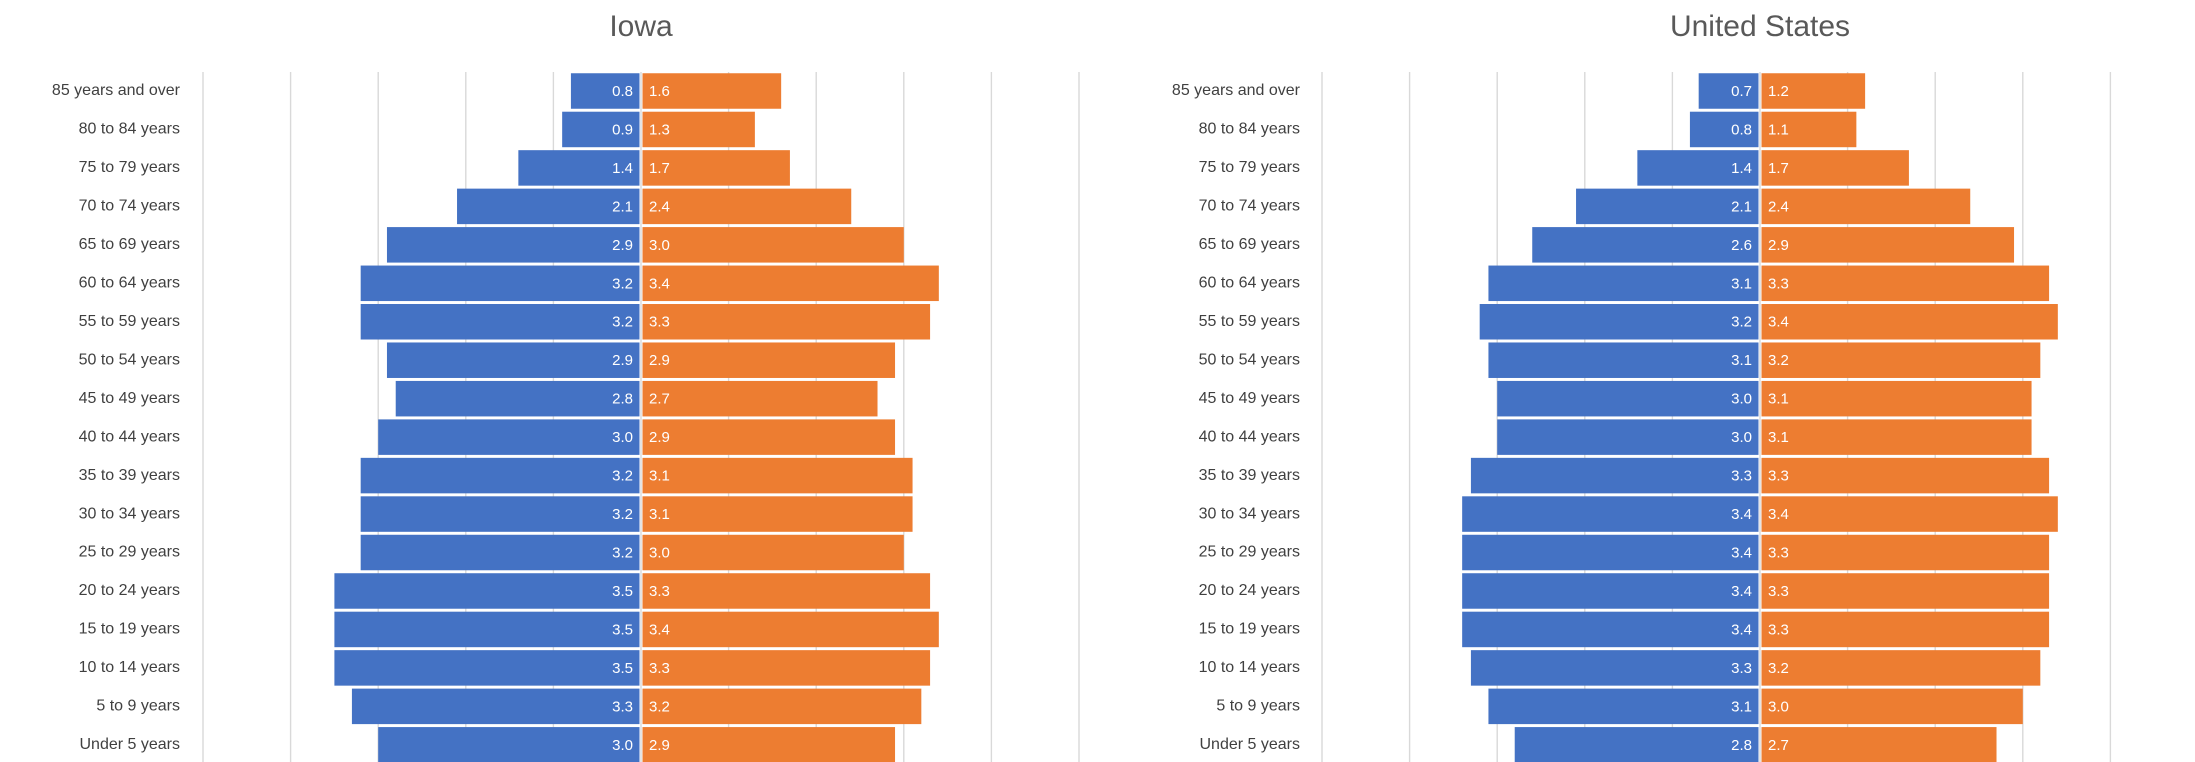 The image size is (2195, 762). Describe the element at coordinates (1250, 744) in the screenshot. I see `category-label: Under 5 years` at that location.